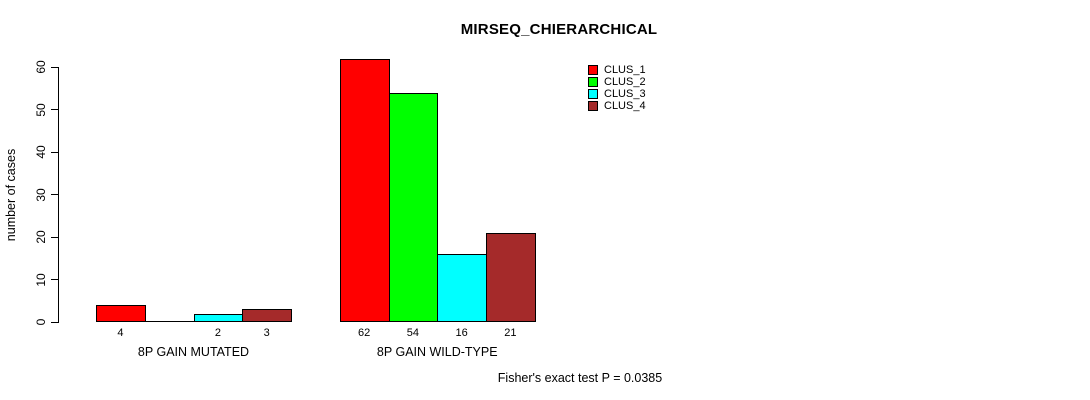  What do you see at coordinates (193, 352) in the screenshot?
I see `group-label-1: 8P GAIN MUTATED` at bounding box center [193, 352].